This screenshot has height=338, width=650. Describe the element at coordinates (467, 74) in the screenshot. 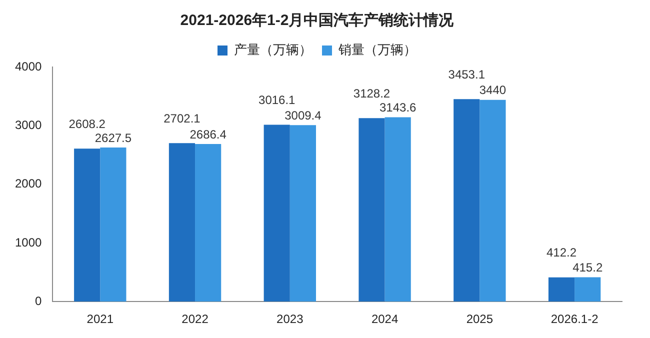

I see `data-label: 3453.1` at that location.